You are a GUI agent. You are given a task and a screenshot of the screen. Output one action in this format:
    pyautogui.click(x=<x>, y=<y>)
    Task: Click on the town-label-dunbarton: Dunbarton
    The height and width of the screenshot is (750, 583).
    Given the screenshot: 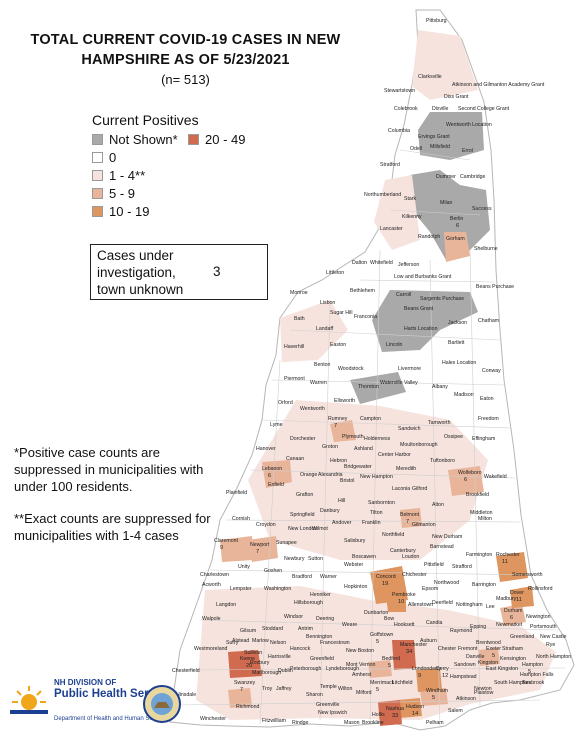 What is the action you would take?
    pyautogui.click(x=376, y=613)
    